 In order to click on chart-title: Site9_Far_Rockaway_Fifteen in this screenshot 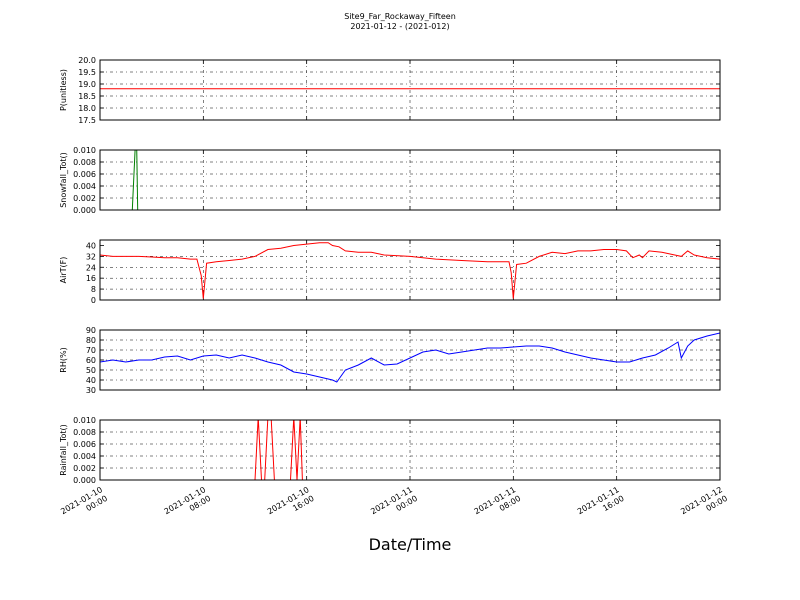, I will do `click(400, 16)`.